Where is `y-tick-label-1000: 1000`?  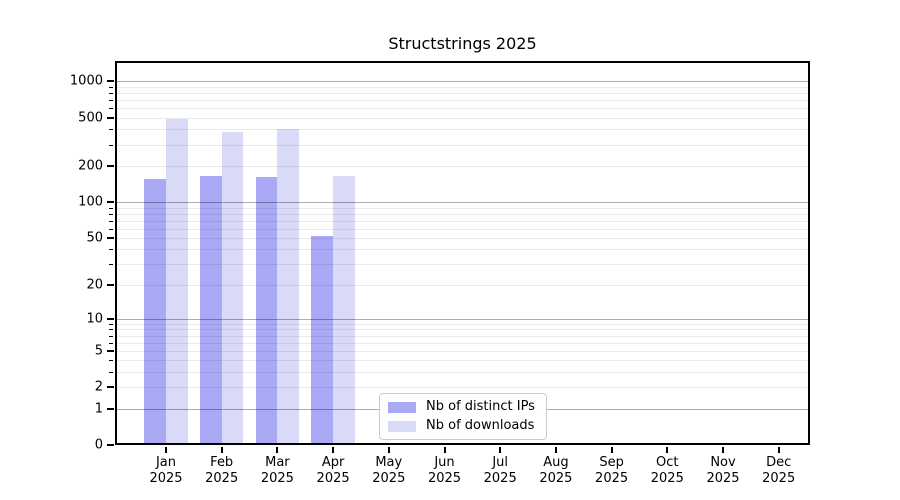 y-tick-label-1000: 1000 is located at coordinates (86, 81).